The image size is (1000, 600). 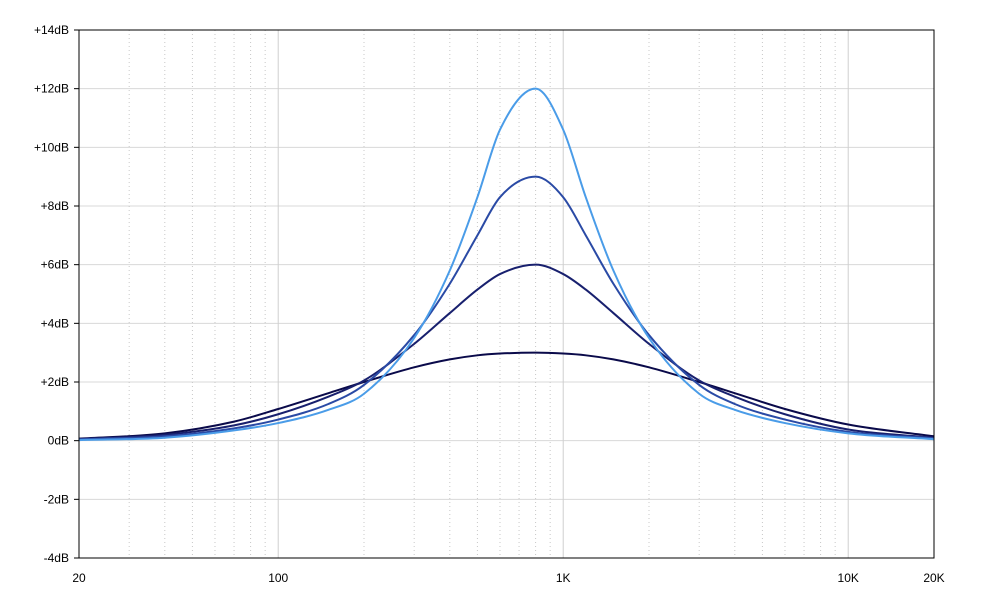 I want to click on y-tick-label: -4dB, so click(x=56, y=558).